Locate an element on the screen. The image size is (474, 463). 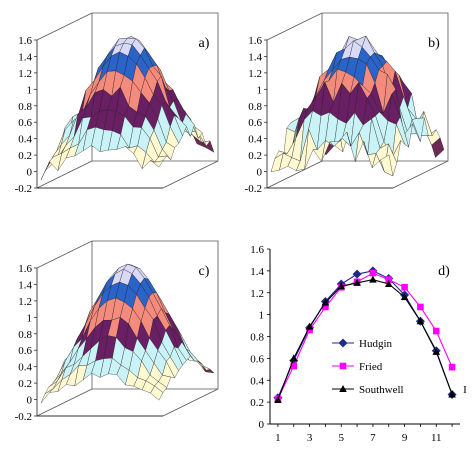
panel-label: d) is located at coordinates (444, 271).